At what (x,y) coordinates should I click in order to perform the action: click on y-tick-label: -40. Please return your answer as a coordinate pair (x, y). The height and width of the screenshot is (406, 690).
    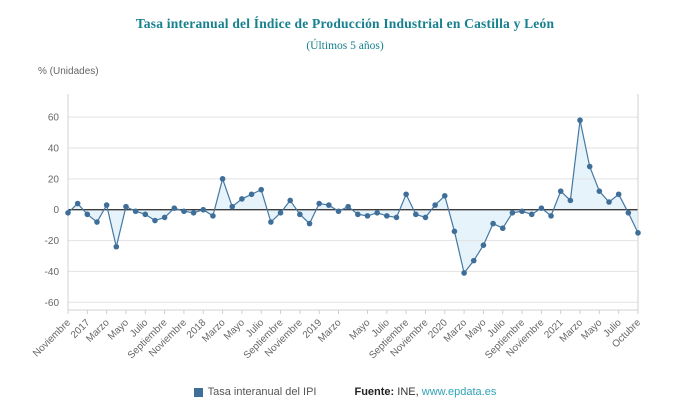
    Looking at the image, I should click on (52, 272).